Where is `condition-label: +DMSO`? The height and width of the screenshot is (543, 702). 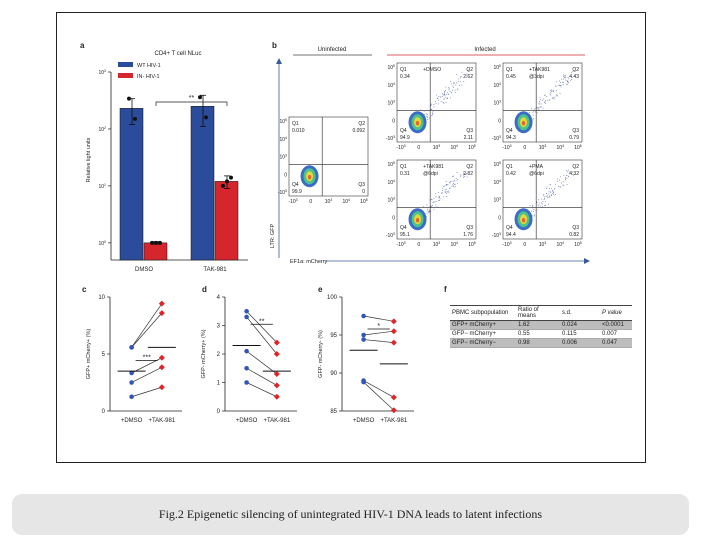
condition-label: +DMSO is located at coordinates (432, 70).